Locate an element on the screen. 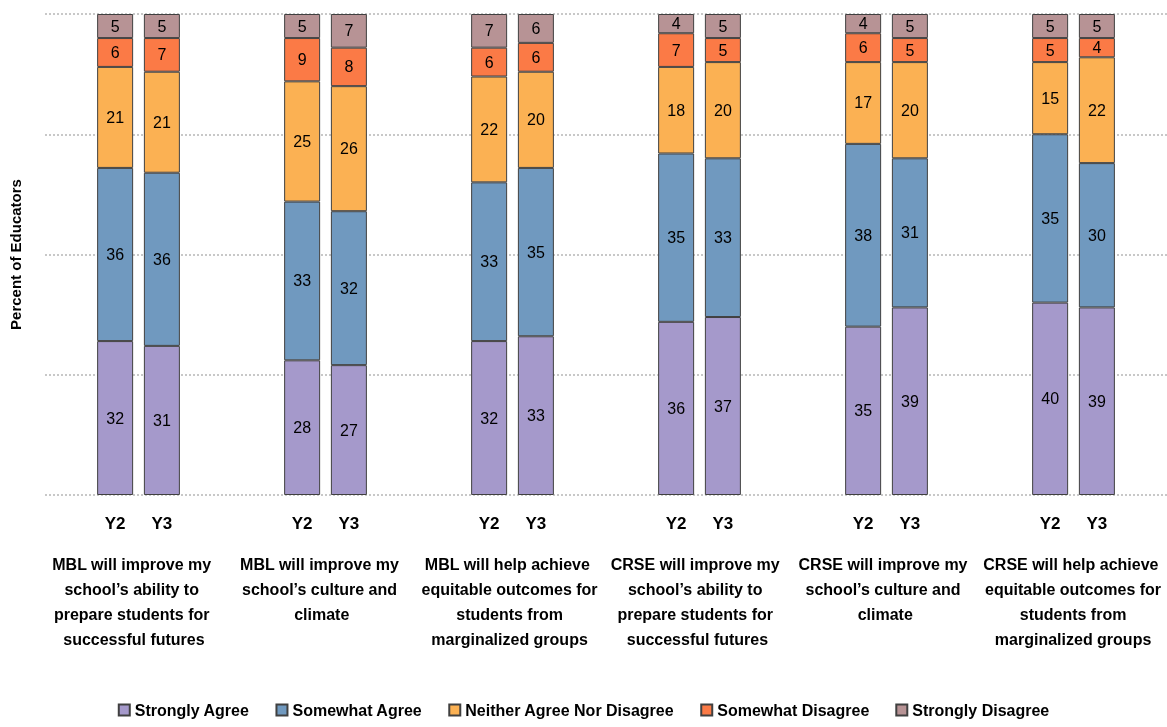  data-label: 9 is located at coordinates (302, 60).